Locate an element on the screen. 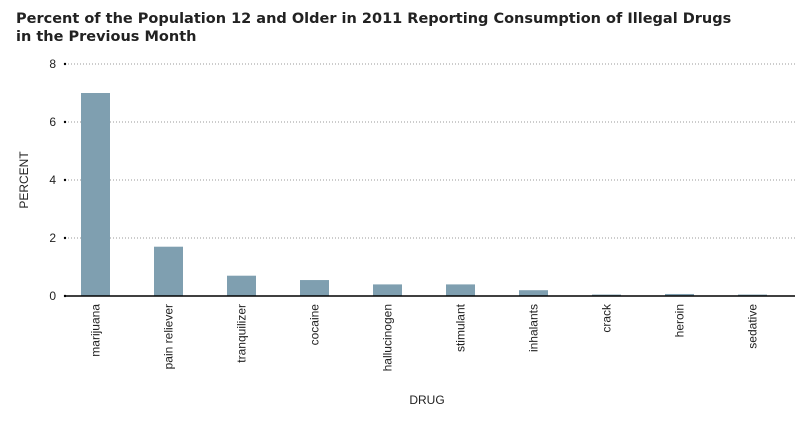  x-tick-label: stimulant is located at coordinates (461, 327).